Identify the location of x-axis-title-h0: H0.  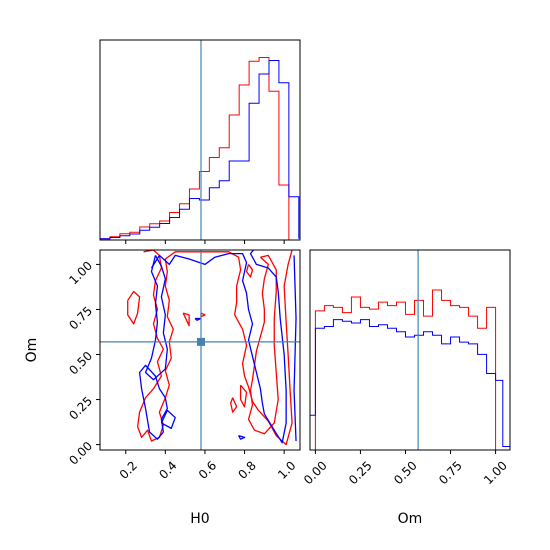
(199, 519).